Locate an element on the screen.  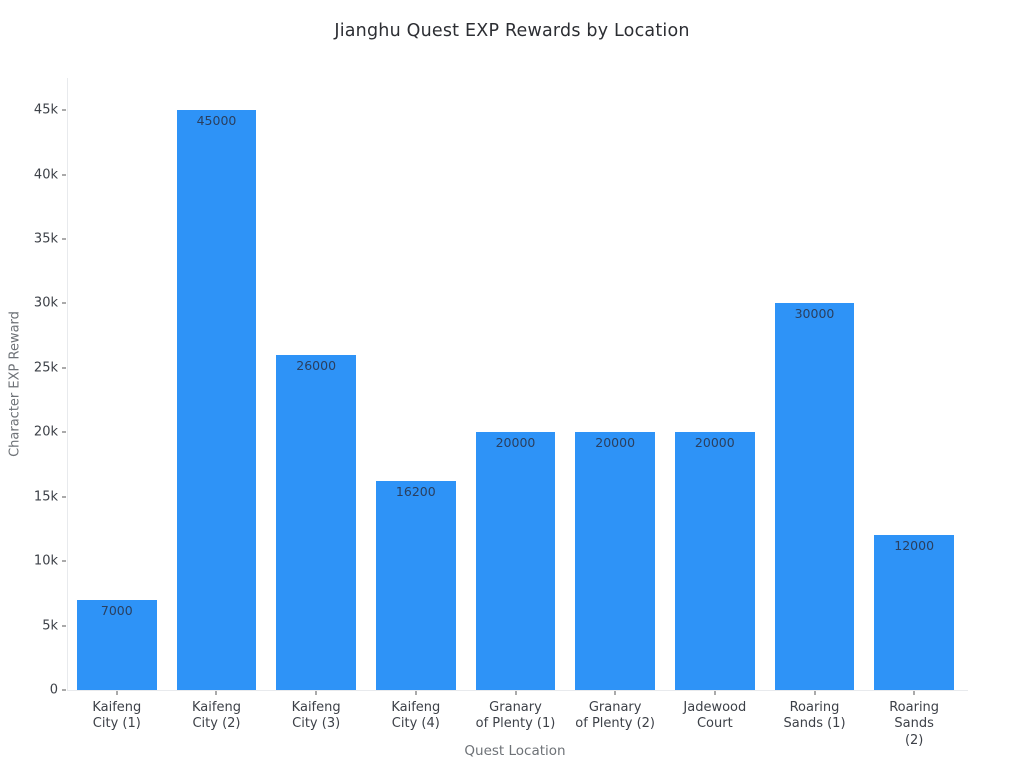
x-tick-label: Roaring Sands (1) is located at coordinates (814, 716).